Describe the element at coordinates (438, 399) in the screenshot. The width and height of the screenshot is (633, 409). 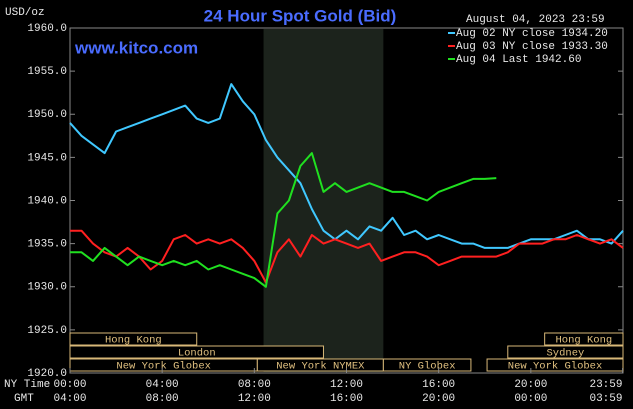
I see `gmt-tick-label: 20:00` at that location.